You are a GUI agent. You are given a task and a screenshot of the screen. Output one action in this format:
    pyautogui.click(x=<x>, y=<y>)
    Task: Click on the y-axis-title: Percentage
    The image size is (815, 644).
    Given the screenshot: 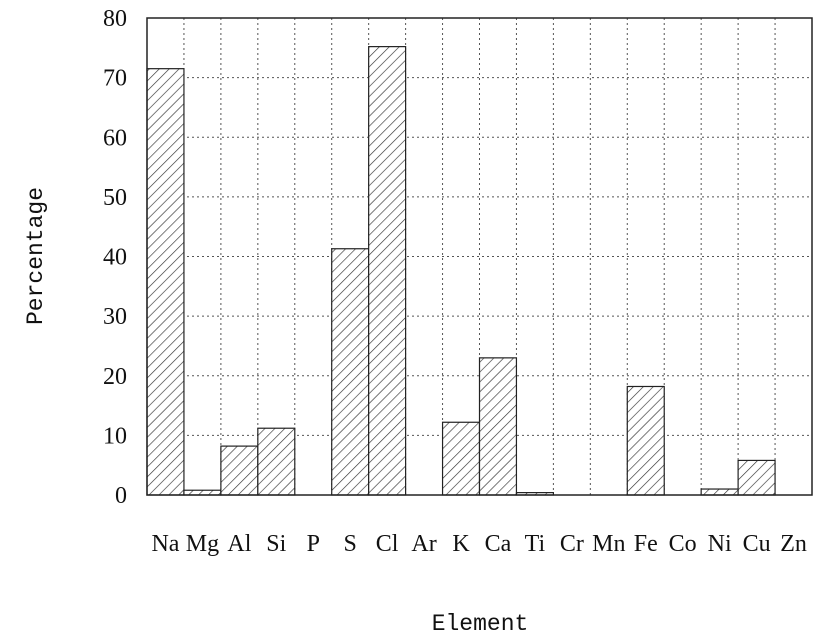 What is the action you would take?
    pyautogui.click(x=36, y=256)
    